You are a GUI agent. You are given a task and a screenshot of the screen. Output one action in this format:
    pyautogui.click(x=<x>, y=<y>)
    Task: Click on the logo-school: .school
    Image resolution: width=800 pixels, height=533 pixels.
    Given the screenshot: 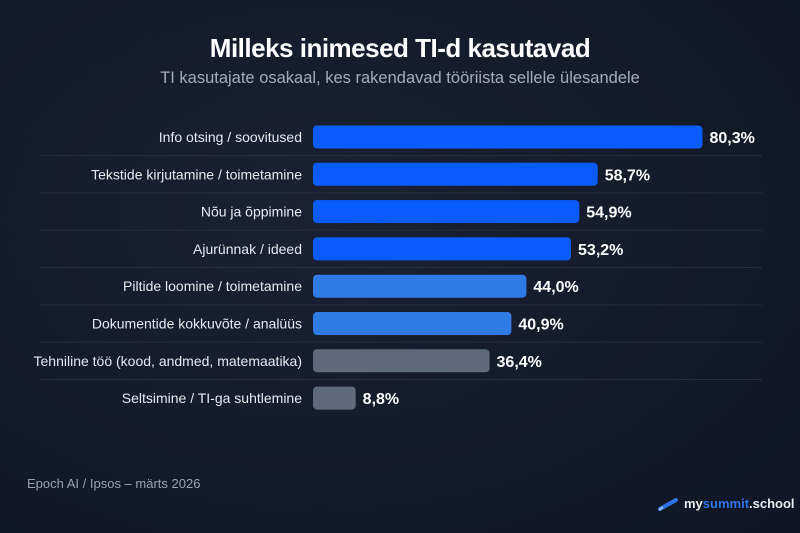 What is the action you would take?
    pyautogui.click(x=772, y=503)
    